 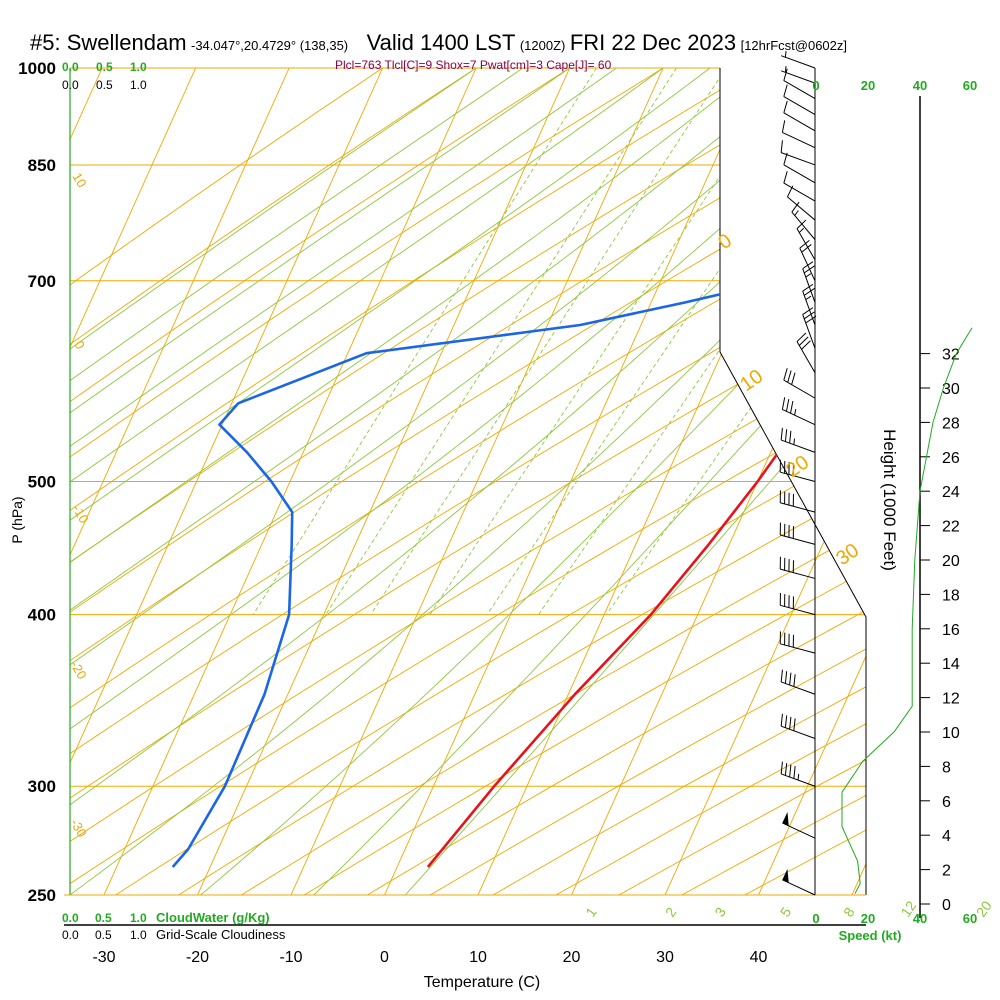 I want to click on wind-speed-profile, so click(x=907, y=610).